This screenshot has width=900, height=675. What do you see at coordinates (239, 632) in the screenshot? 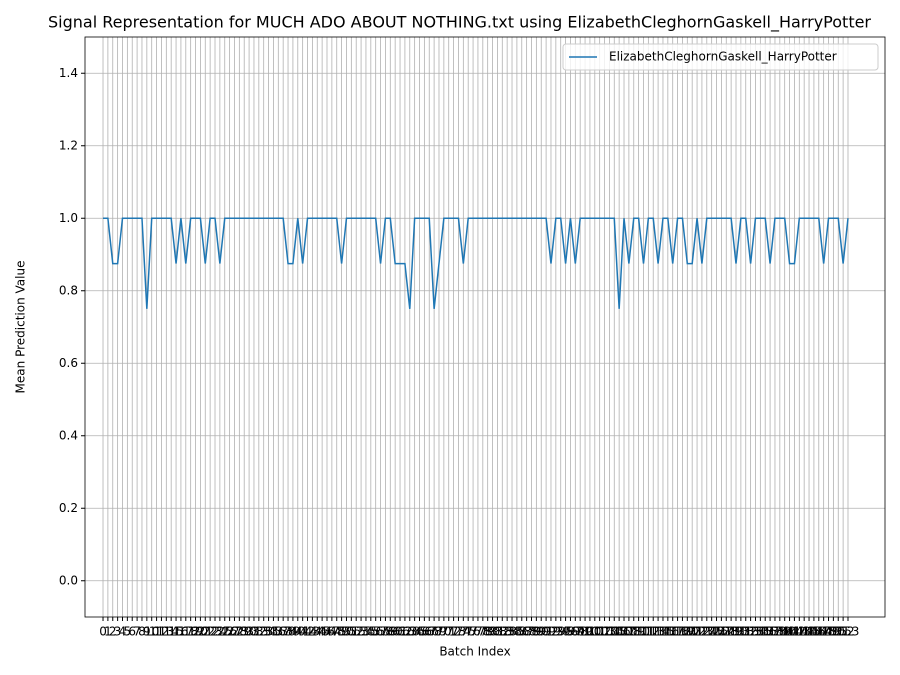
I see `x-tick-label: 28` at bounding box center [239, 632].